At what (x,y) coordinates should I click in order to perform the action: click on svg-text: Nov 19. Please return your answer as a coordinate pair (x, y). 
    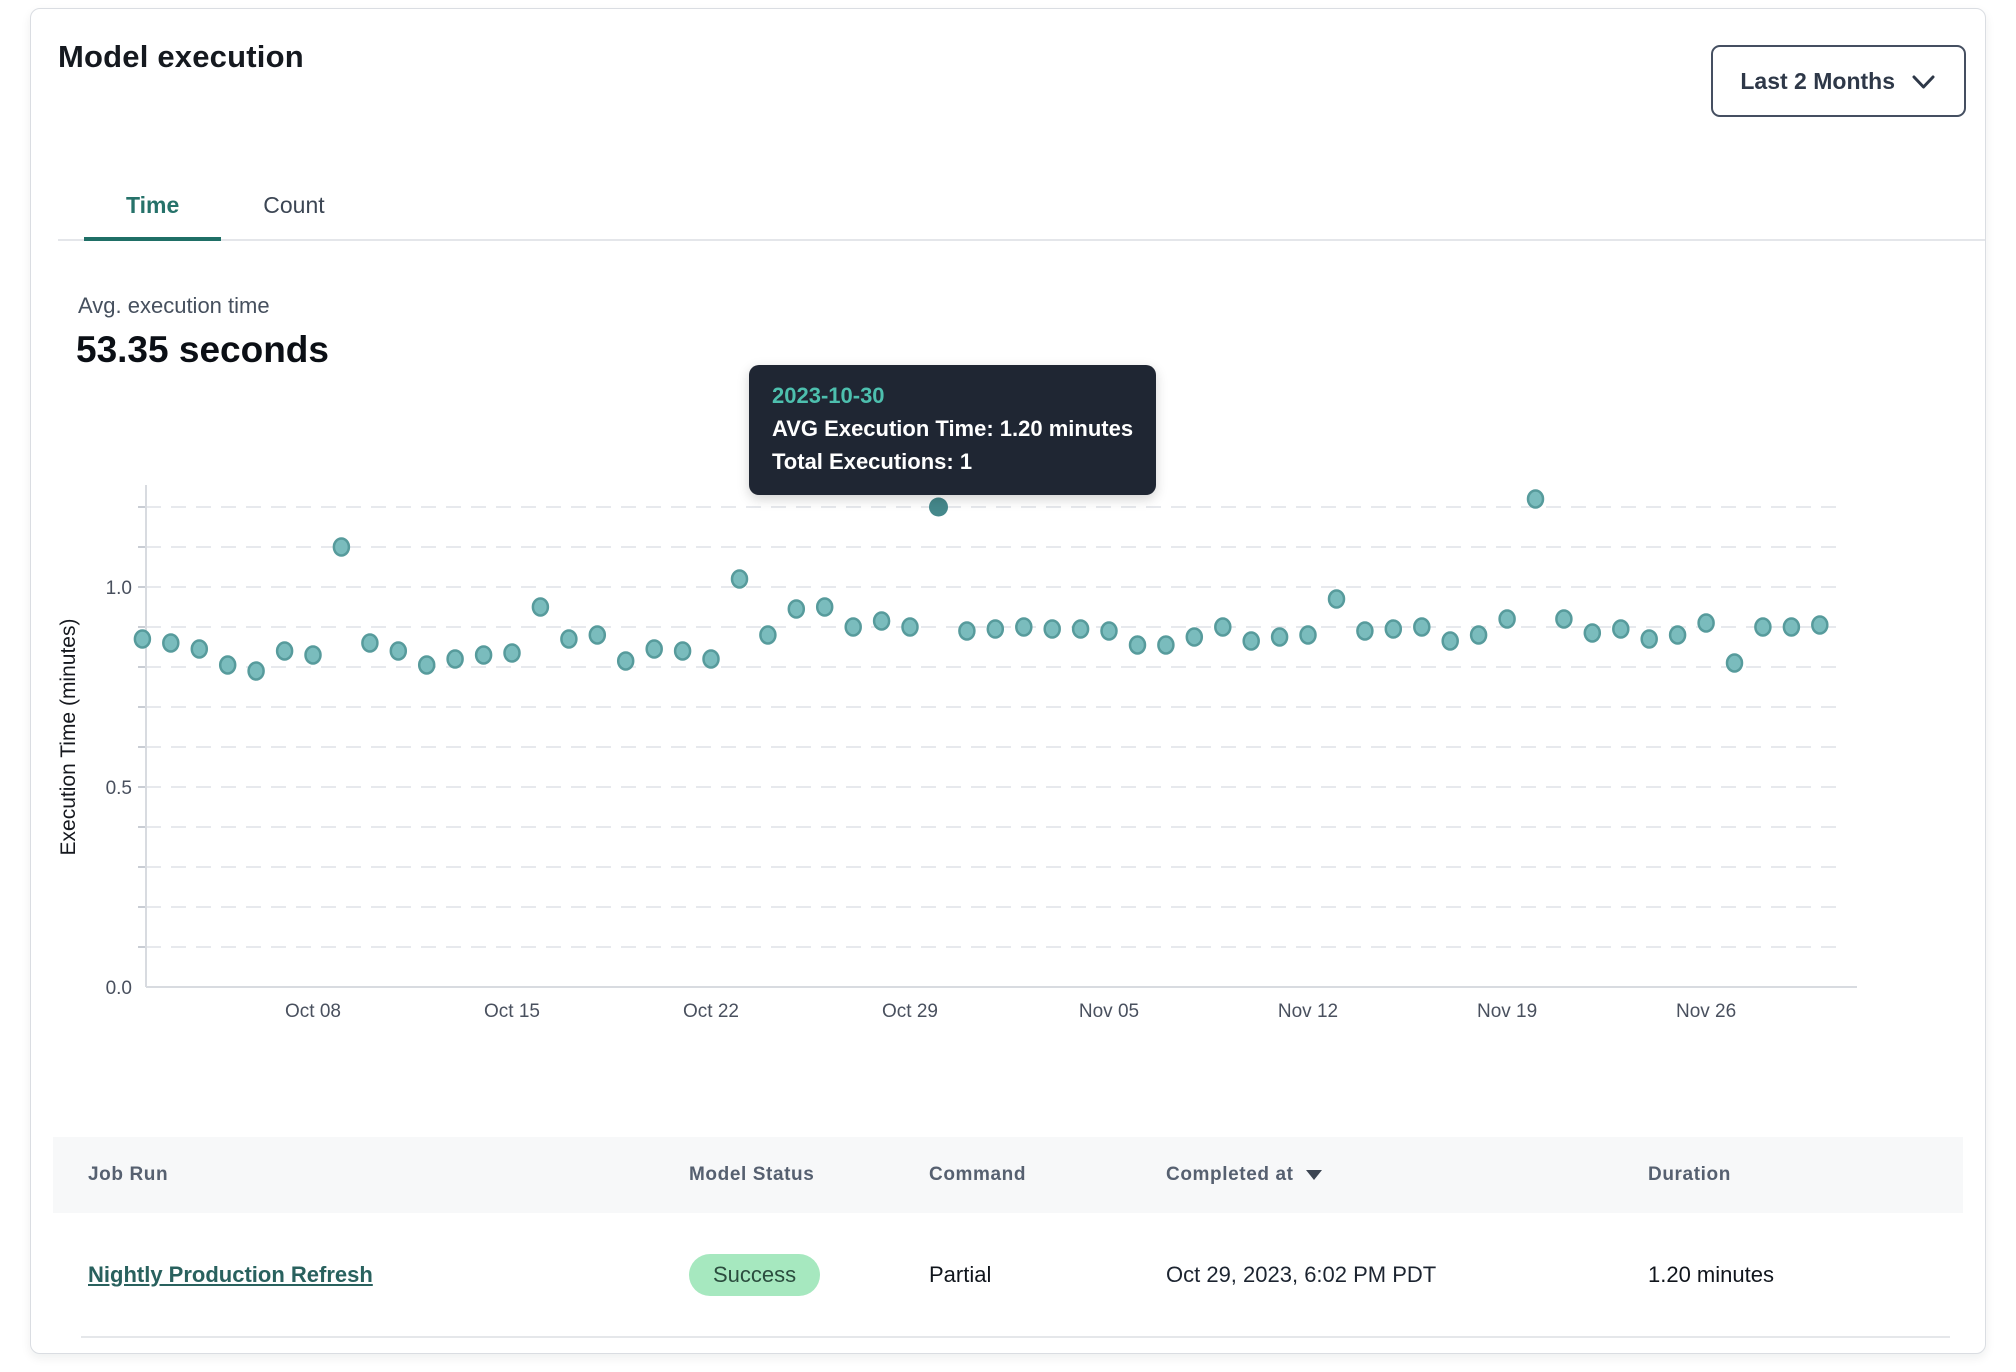
    Looking at the image, I should click on (1507, 1011).